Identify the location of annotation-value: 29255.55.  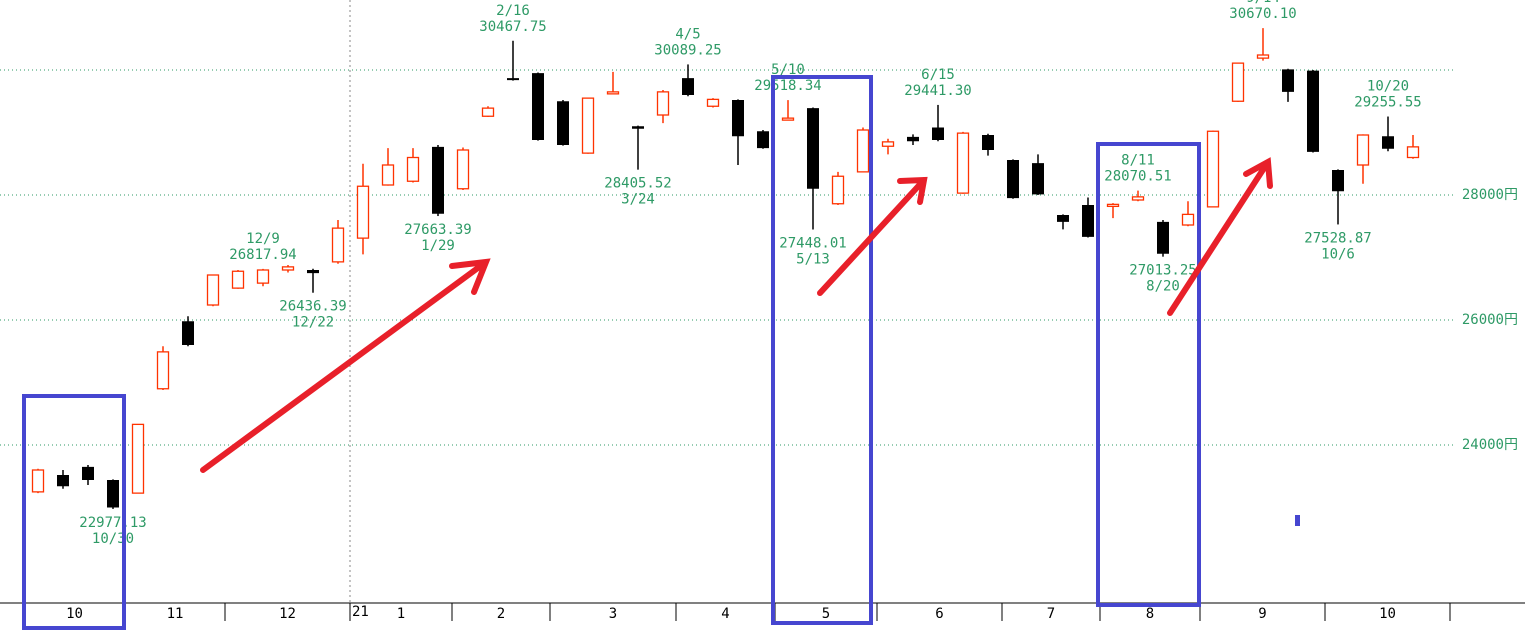
(1387, 103).